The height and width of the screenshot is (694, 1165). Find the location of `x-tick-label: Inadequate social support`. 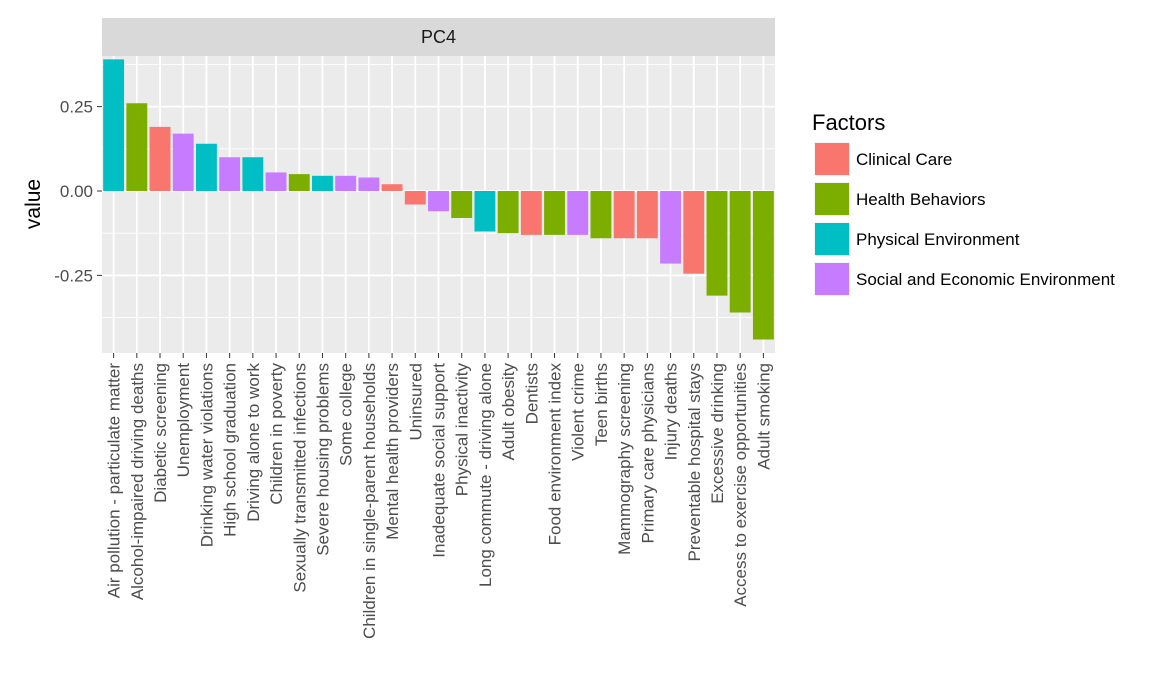

x-tick-label: Inadequate social support is located at coordinates (439, 460).